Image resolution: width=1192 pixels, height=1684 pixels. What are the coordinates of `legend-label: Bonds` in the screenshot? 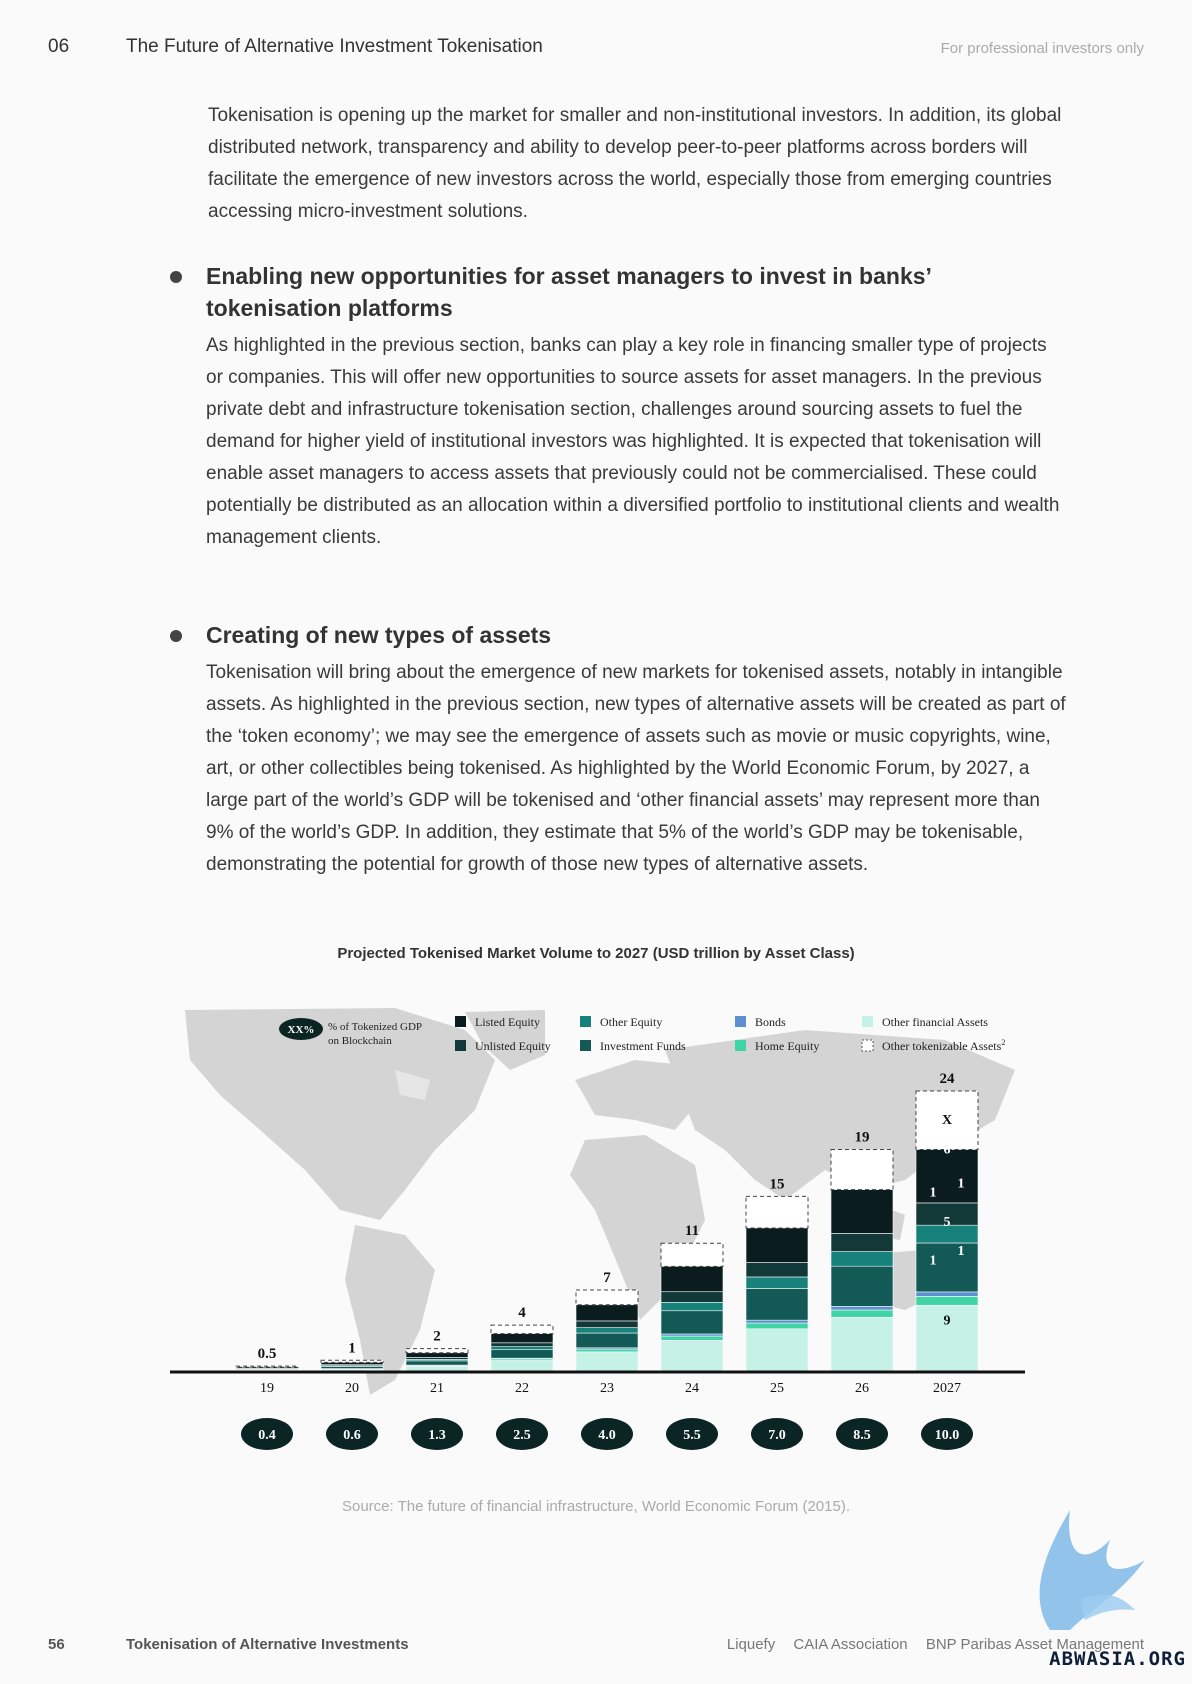 It's located at (770, 1022).